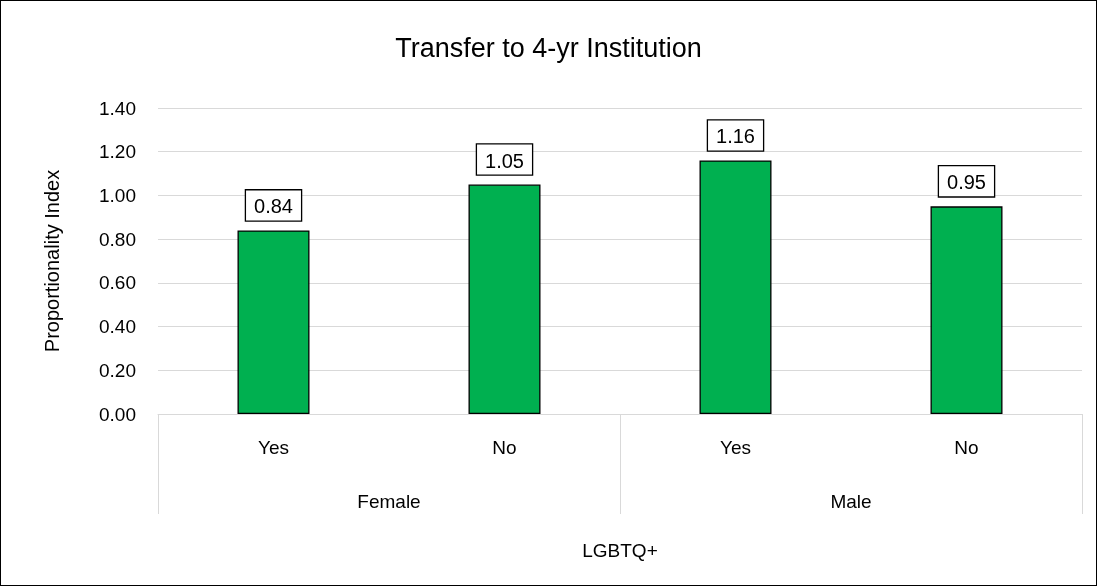 The height and width of the screenshot is (586, 1097). Describe the element at coordinates (117, 370) in the screenshot. I see `y-tick-label: 0.20` at that location.